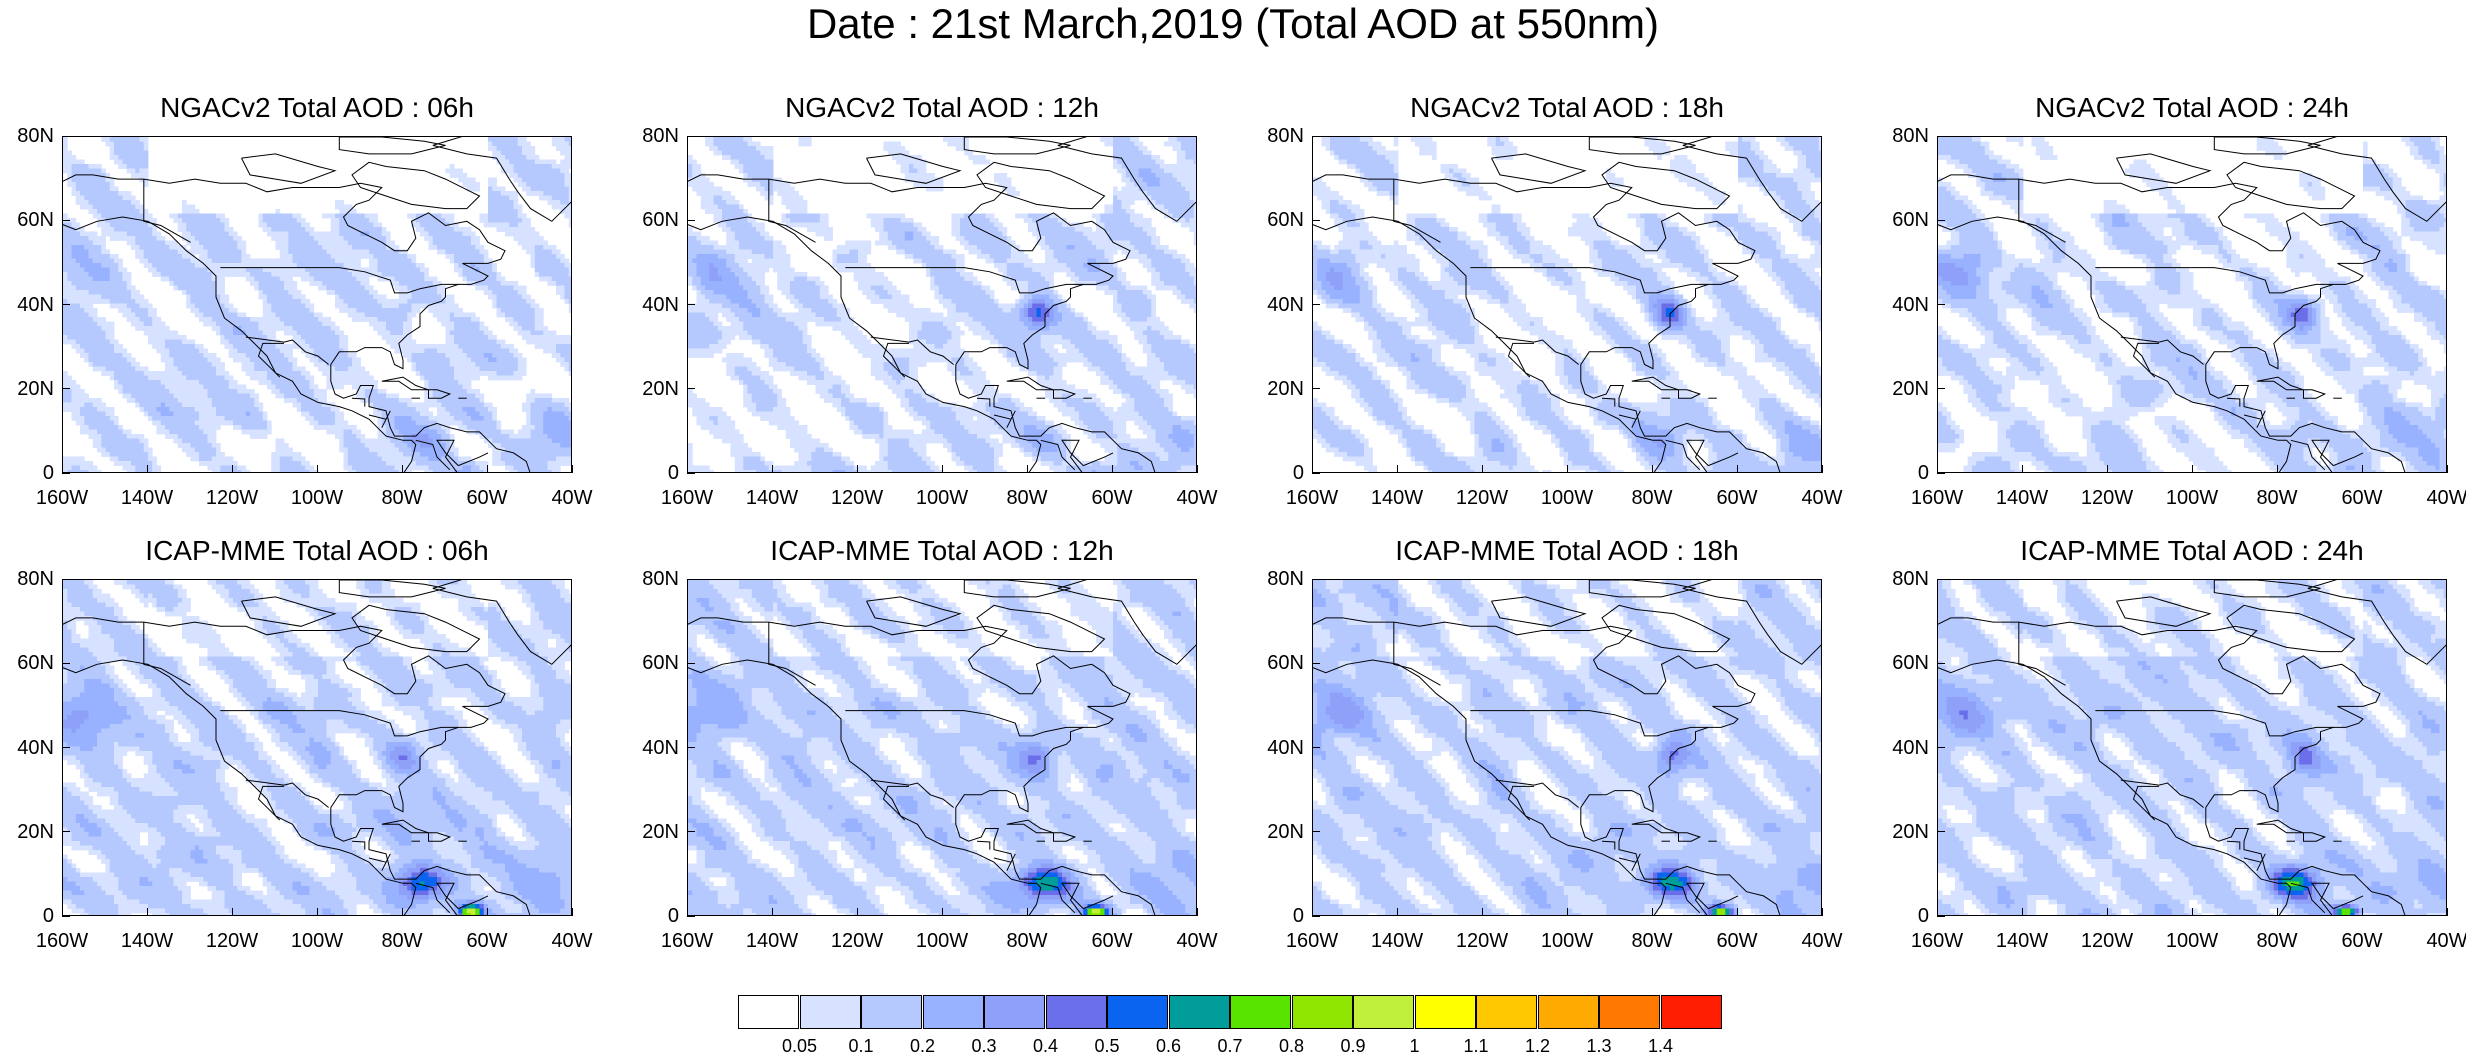 The height and width of the screenshot is (1057, 2466). I want to click on colorbar-label: 0.9, so click(1353, 1046).